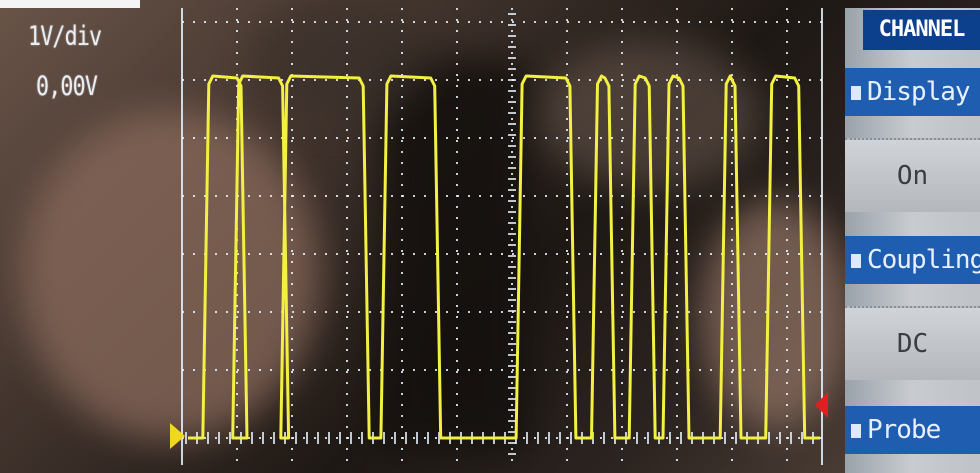  What do you see at coordinates (919, 92) in the screenshot?
I see `menu-item-label: Display` at bounding box center [919, 92].